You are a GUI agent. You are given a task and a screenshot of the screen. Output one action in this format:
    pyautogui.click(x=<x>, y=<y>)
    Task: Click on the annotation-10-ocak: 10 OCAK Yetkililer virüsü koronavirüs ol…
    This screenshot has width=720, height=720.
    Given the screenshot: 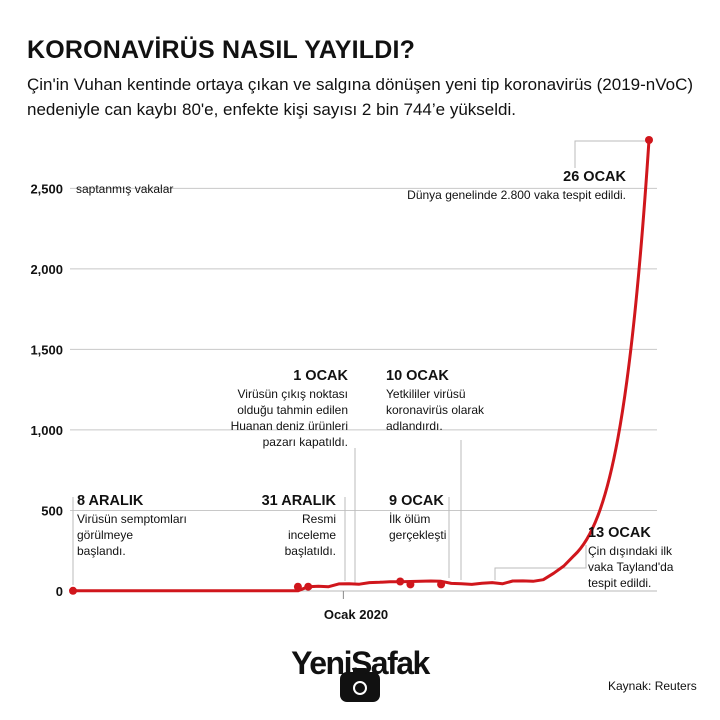 What is the action you would take?
    pyautogui.click(x=435, y=401)
    